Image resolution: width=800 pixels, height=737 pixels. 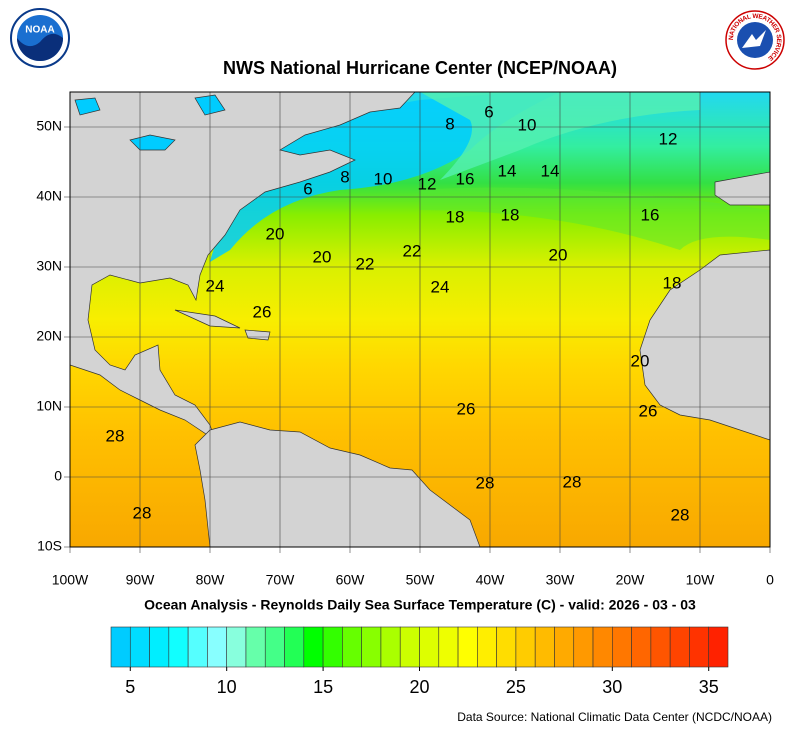 I want to click on y-axis-label: 10S, so click(x=49, y=546).